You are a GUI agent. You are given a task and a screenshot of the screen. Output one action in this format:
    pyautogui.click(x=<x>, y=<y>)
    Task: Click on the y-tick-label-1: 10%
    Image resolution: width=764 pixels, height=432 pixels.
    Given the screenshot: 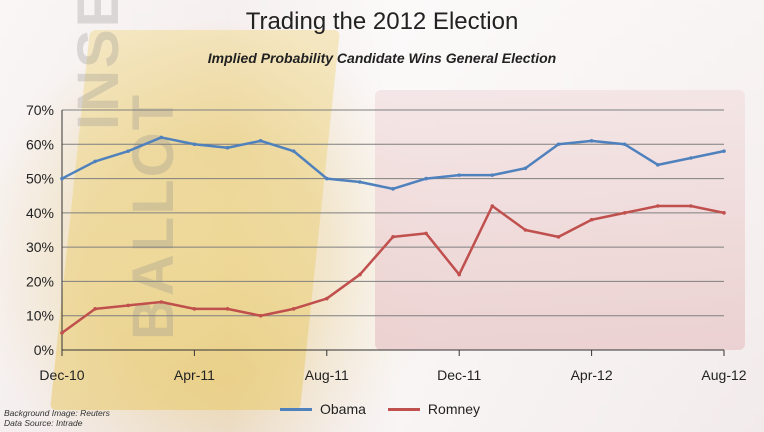 What is the action you would take?
    pyautogui.click(x=40, y=316)
    